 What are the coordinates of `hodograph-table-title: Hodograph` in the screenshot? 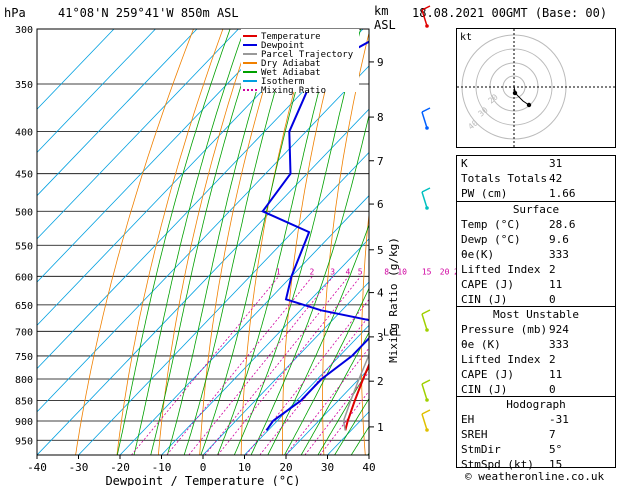 It's located at (536, 404).